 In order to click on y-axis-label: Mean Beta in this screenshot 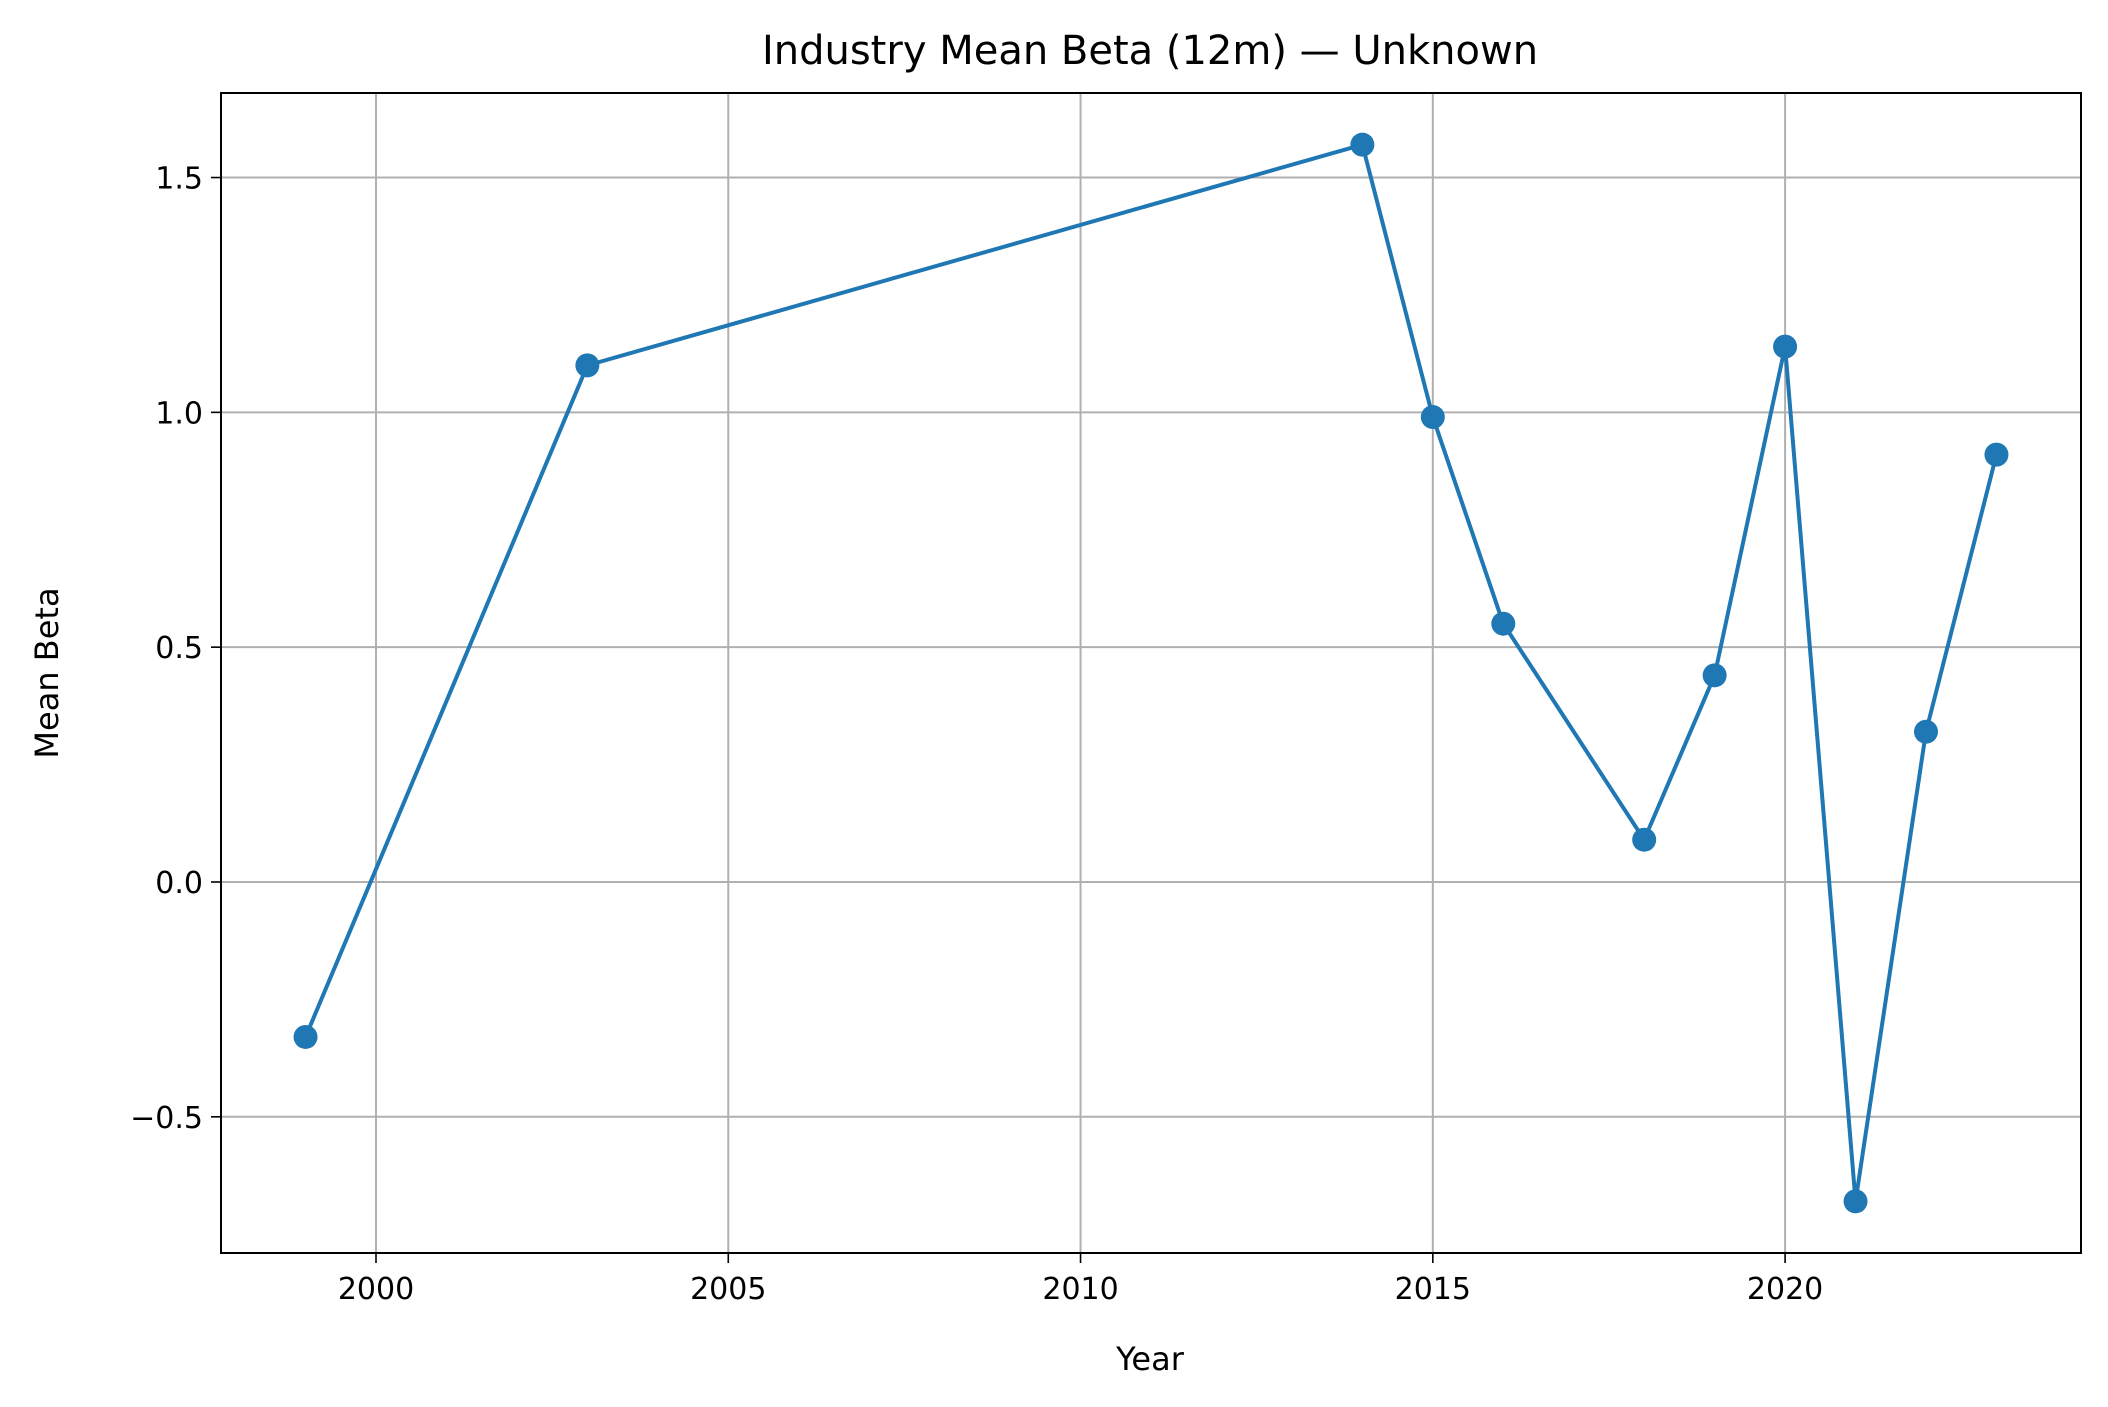, I will do `click(47, 672)`.